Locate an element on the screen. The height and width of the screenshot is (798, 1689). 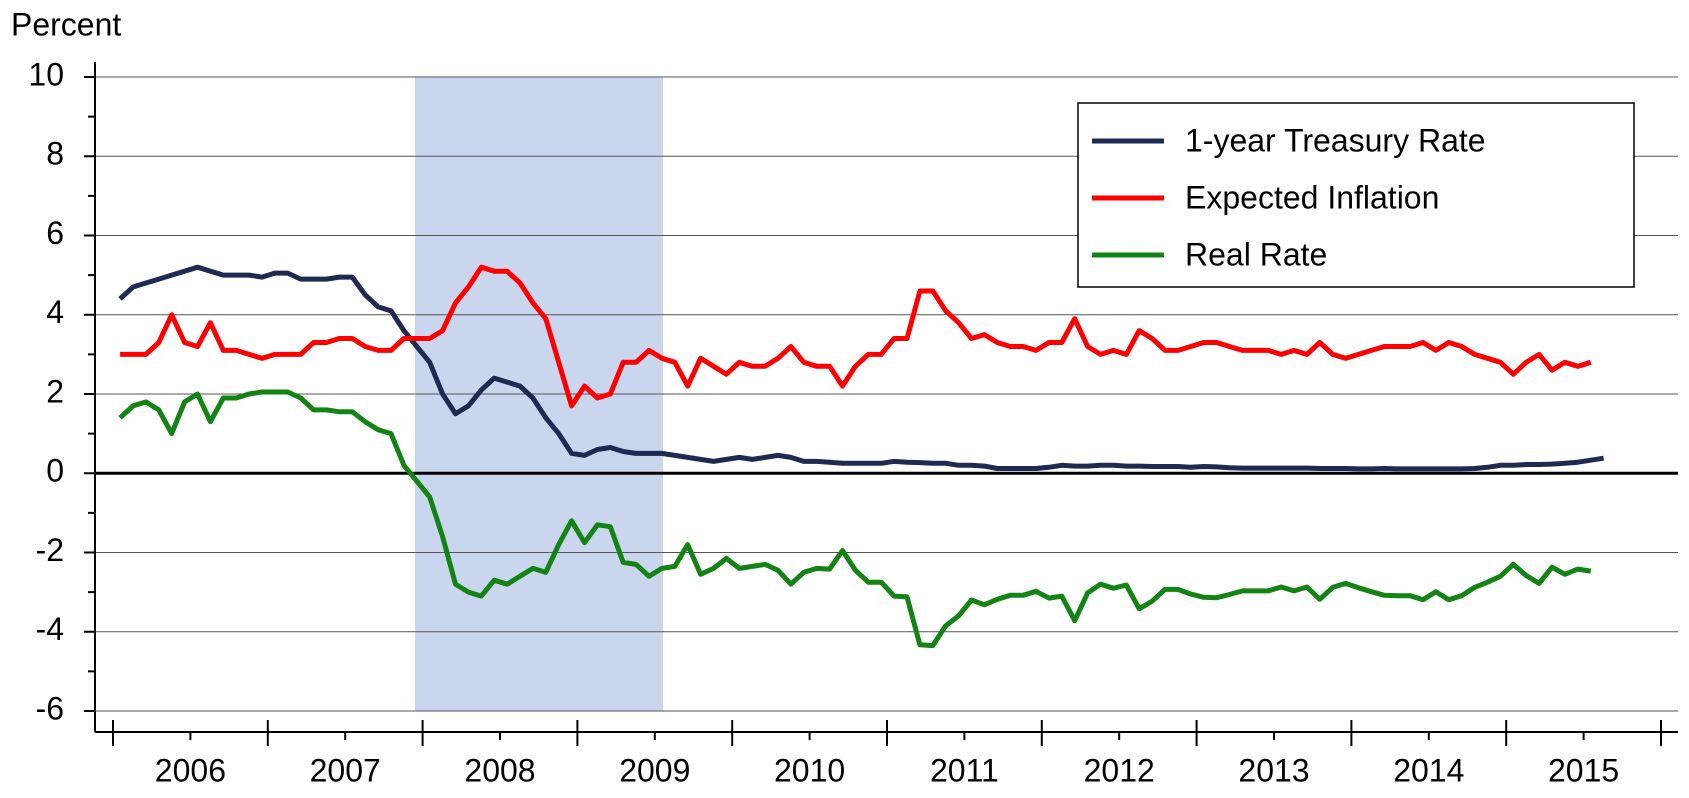
y-tick-label: -2 is located at coordinates (50, 550).